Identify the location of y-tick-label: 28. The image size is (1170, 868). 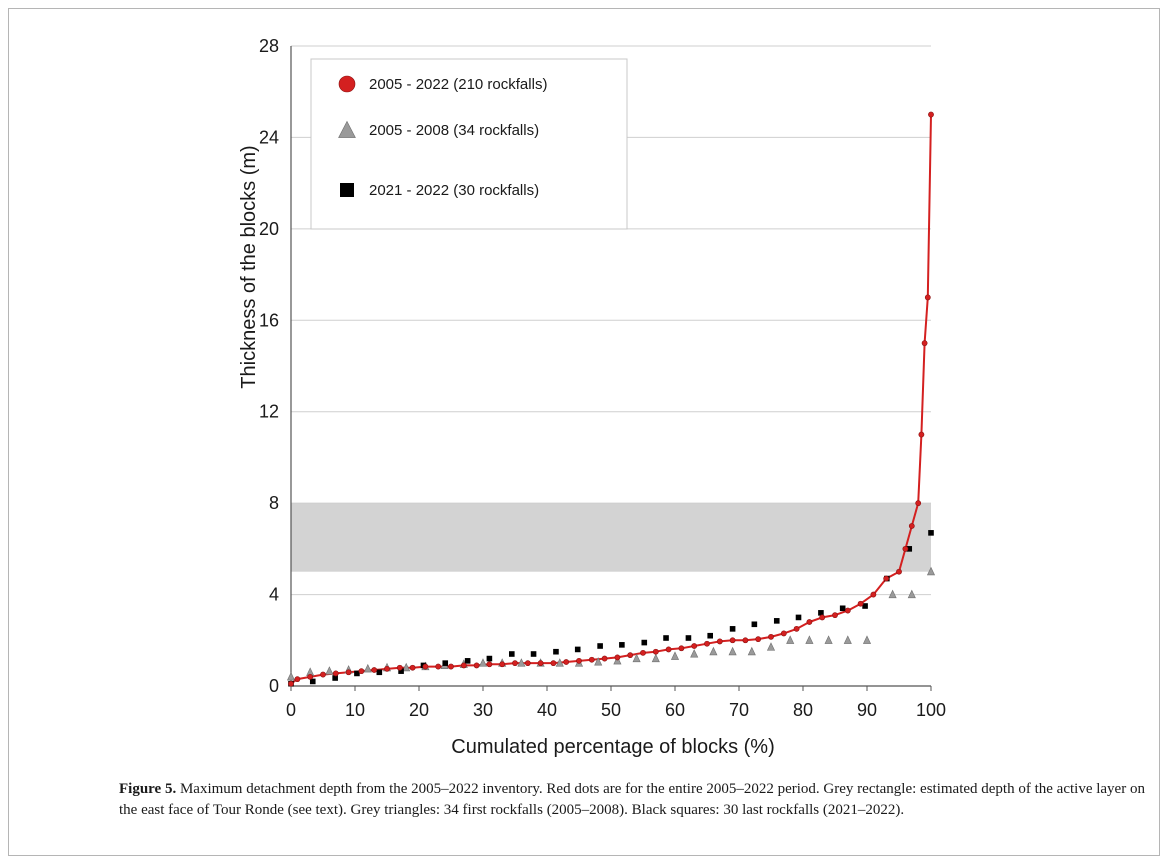
(269, 46).